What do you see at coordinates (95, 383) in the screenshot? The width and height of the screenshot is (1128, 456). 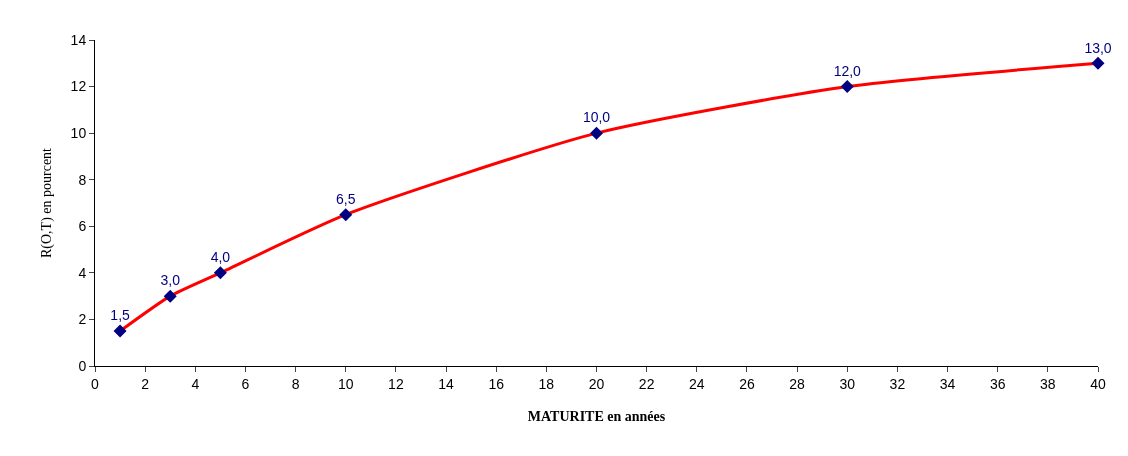 I see `x-tick-label: 0` at bounding box center [95, 383].